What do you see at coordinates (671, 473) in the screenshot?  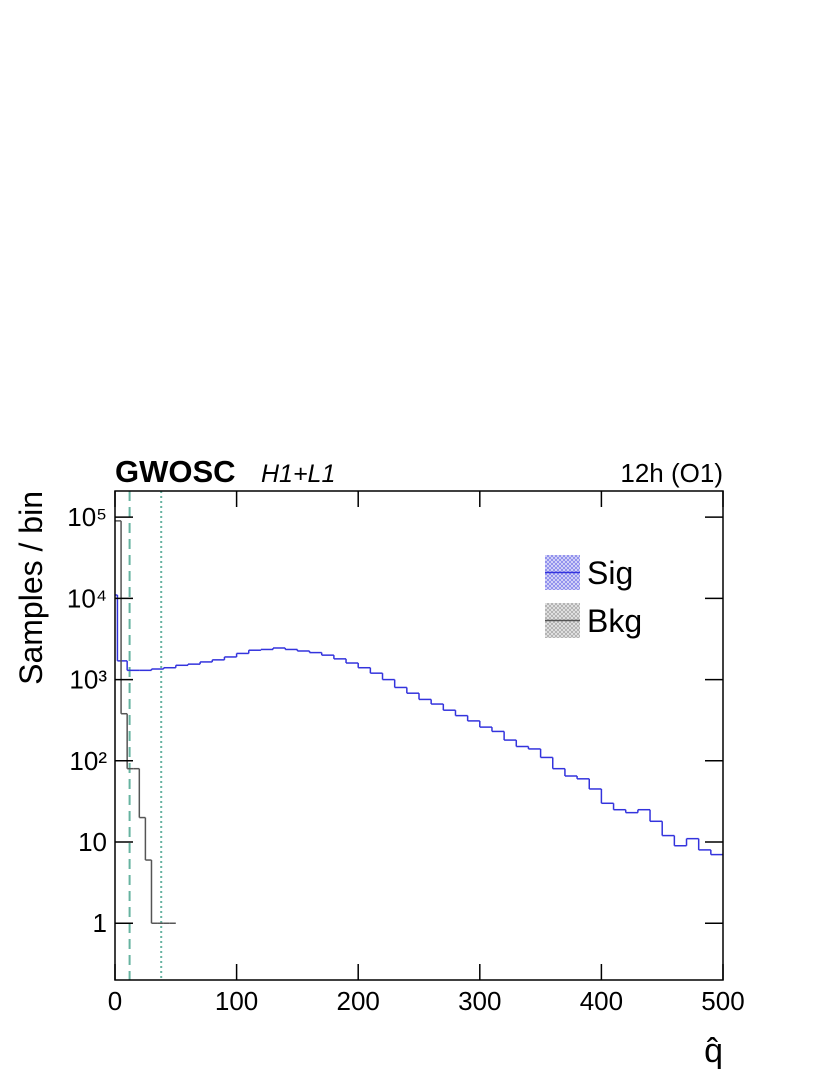 I see `annotation: 12h (O1)` at bounding box center [671, 473].